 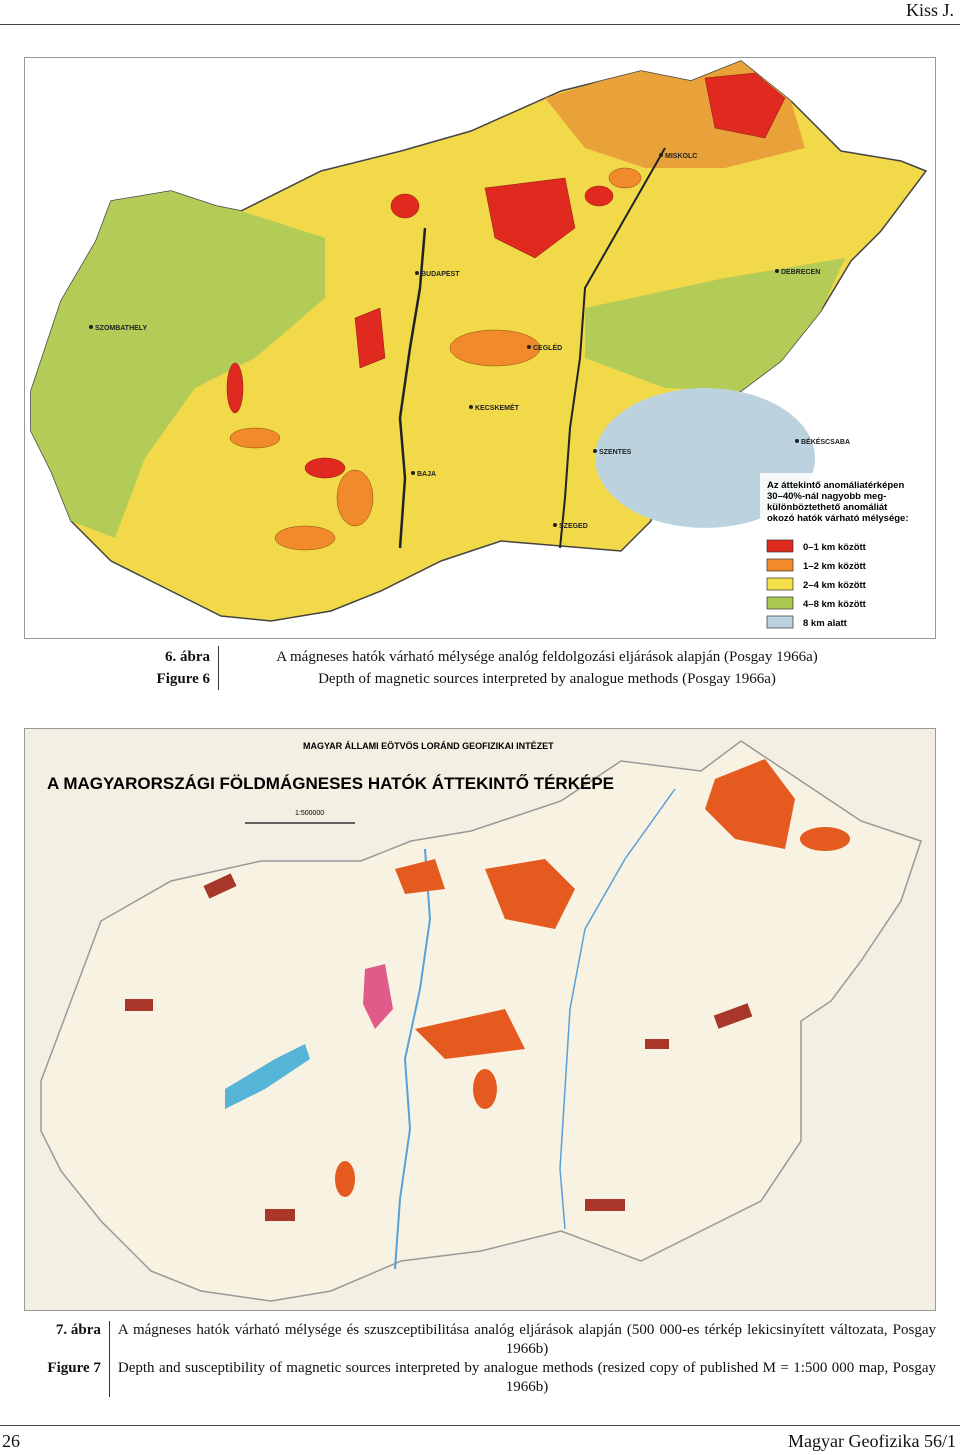 I want to click on pink-anomaly, so click(x=378, y=996).